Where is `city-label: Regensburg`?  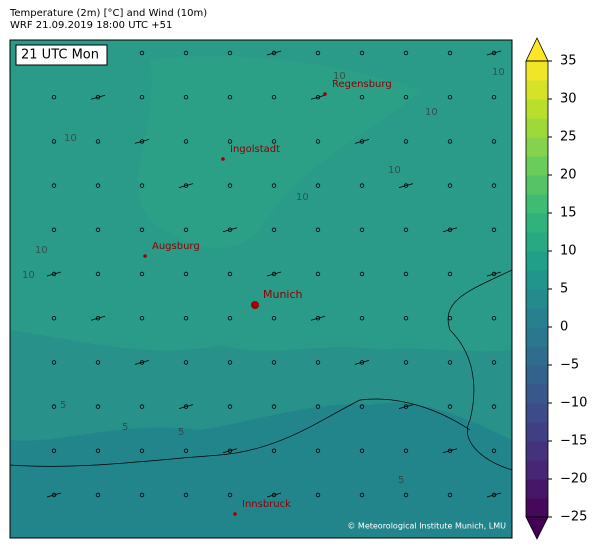 city-label: Regensburg is located at coordinates (362, 84).